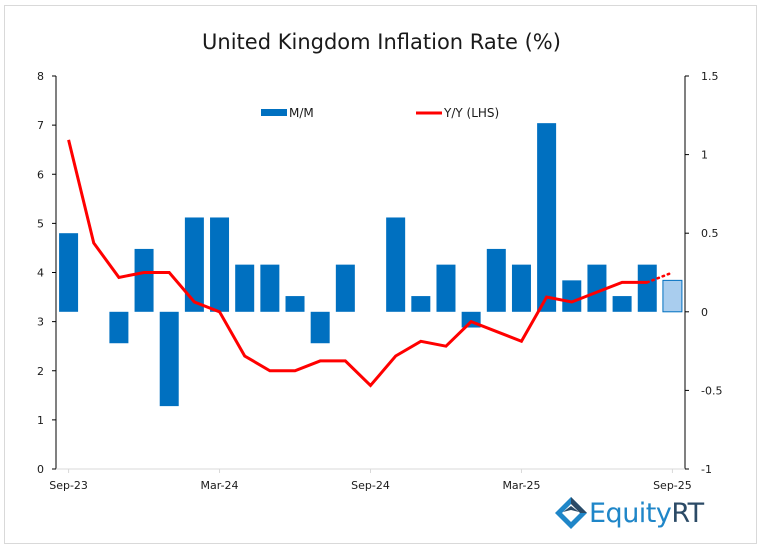  Describe the element at coordinates (40, 223) in the screenshot. I see `left-tick-label: 5` at that location.